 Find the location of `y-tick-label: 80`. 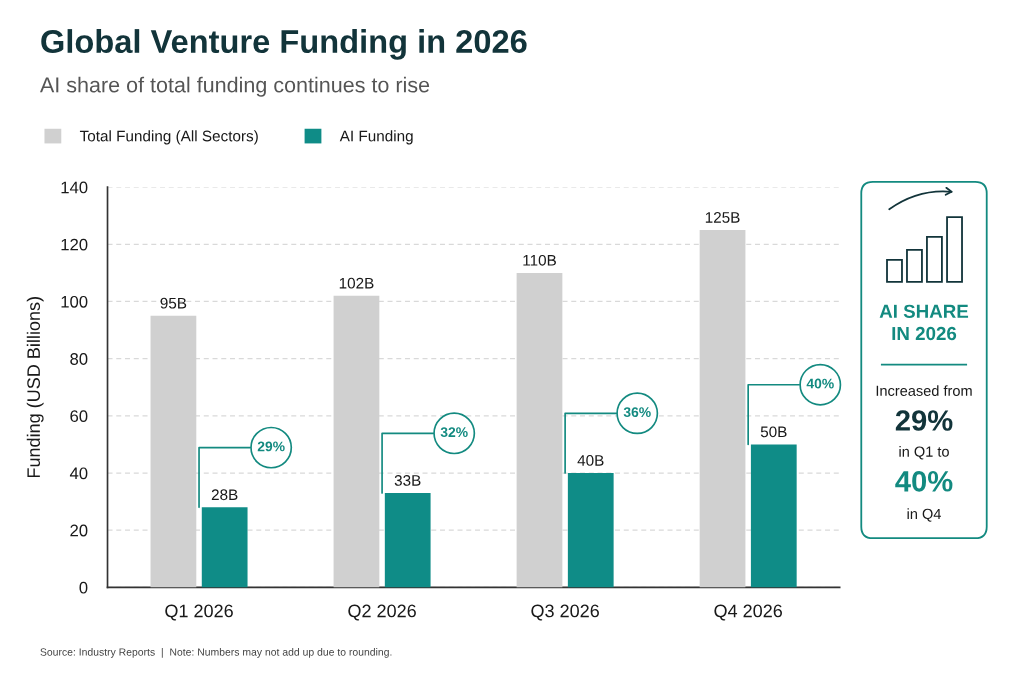

y-tick-label: 80 is located at coordinates (79, 359).